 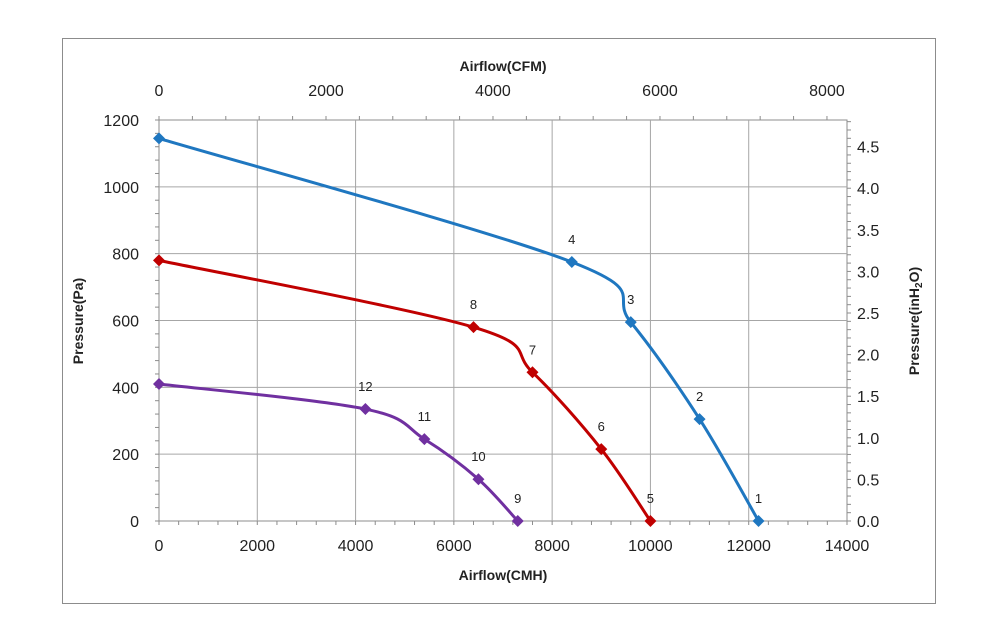 What do you see at coordinates (868, 522) in the screenshot?
I see `y2-tick-label: 0.0` at bounding box center [868, 522].